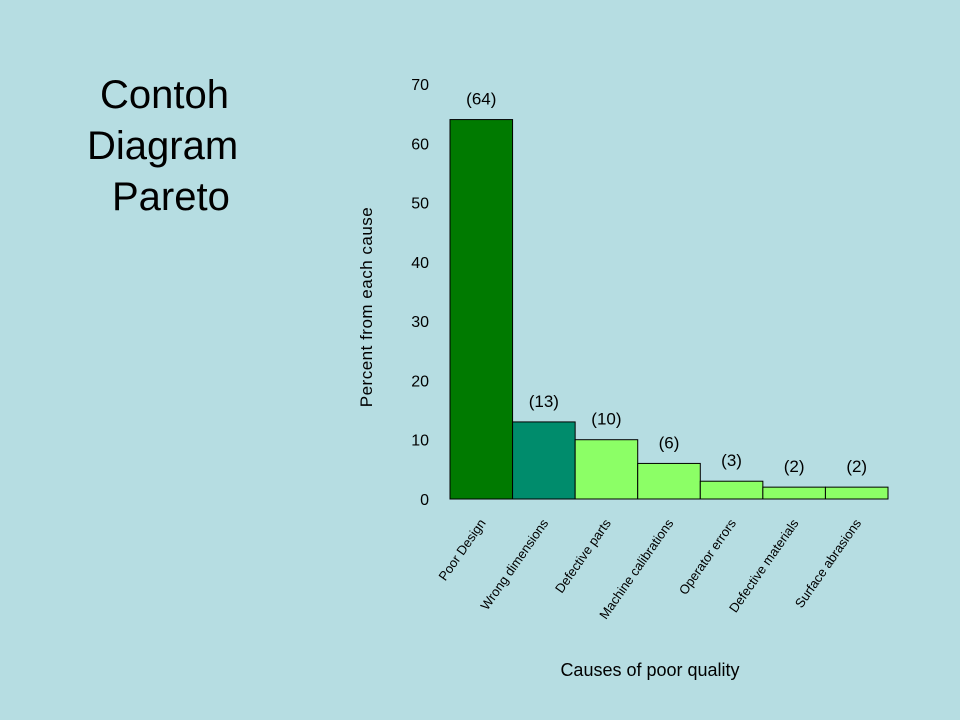  What do you see at coordinates (366, 307) in the screenshot?
I see `y-axis-label: Percent from each cause` at bounding box center [366, 307].